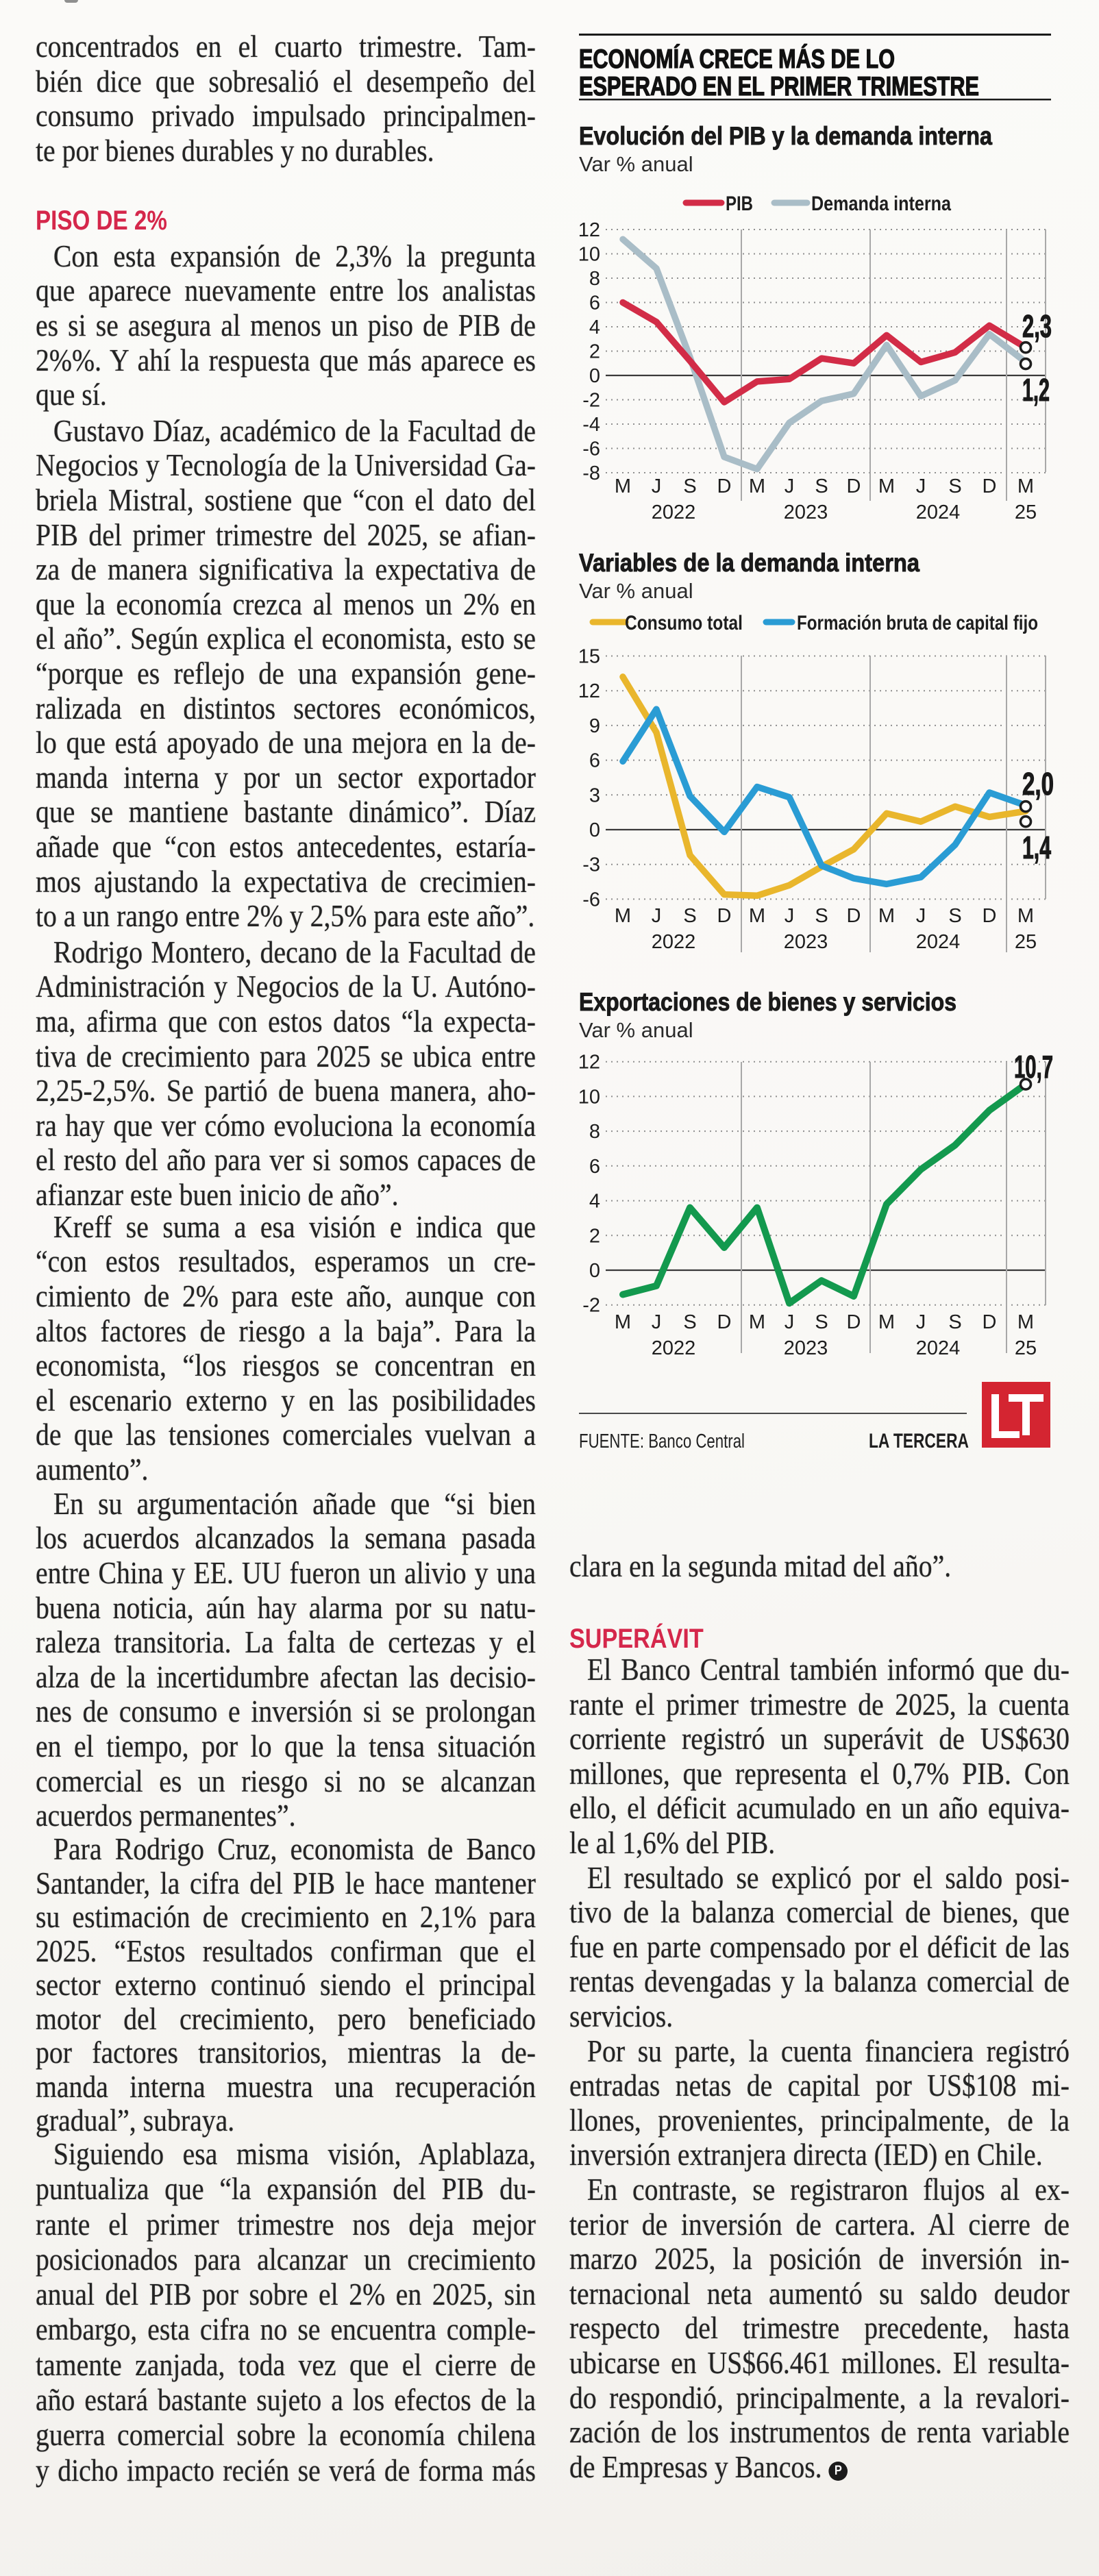  I want to click on svg-text: ECONOMÍA CRECE MÁS DE LO, so click(737, 59).